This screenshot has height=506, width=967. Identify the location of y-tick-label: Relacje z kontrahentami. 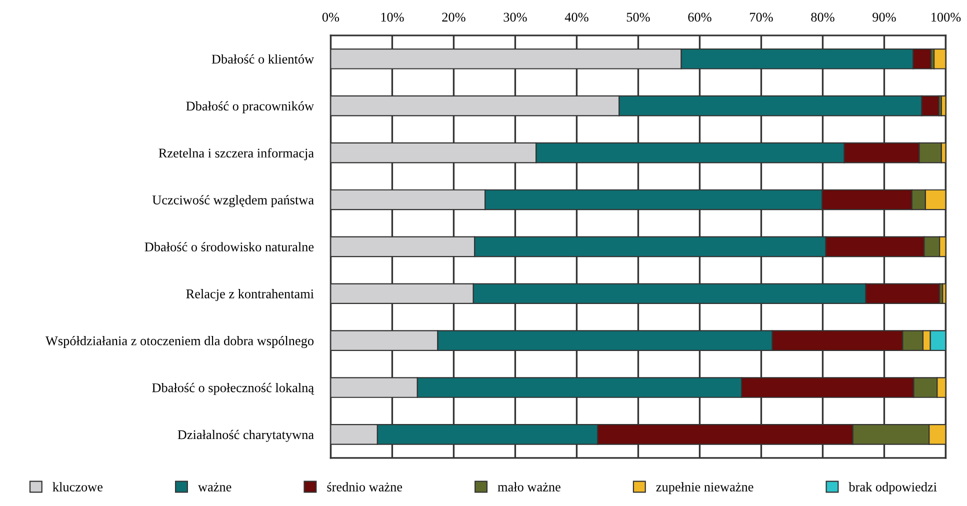
(250, 295).